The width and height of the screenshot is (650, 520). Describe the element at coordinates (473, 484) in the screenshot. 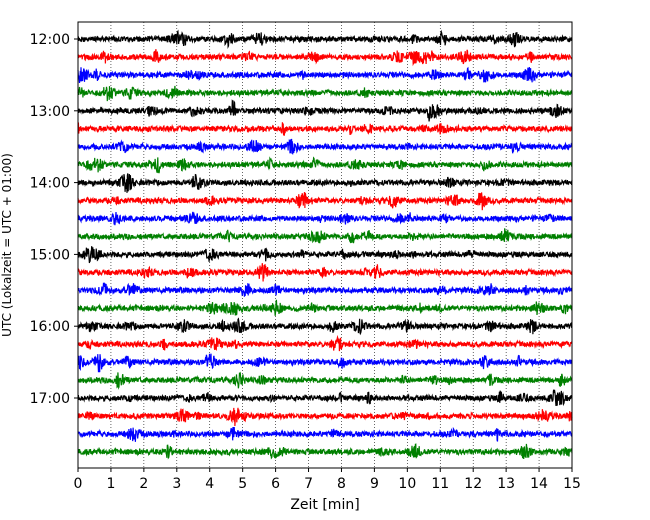

I see `x-tick-label: 12` at that location.